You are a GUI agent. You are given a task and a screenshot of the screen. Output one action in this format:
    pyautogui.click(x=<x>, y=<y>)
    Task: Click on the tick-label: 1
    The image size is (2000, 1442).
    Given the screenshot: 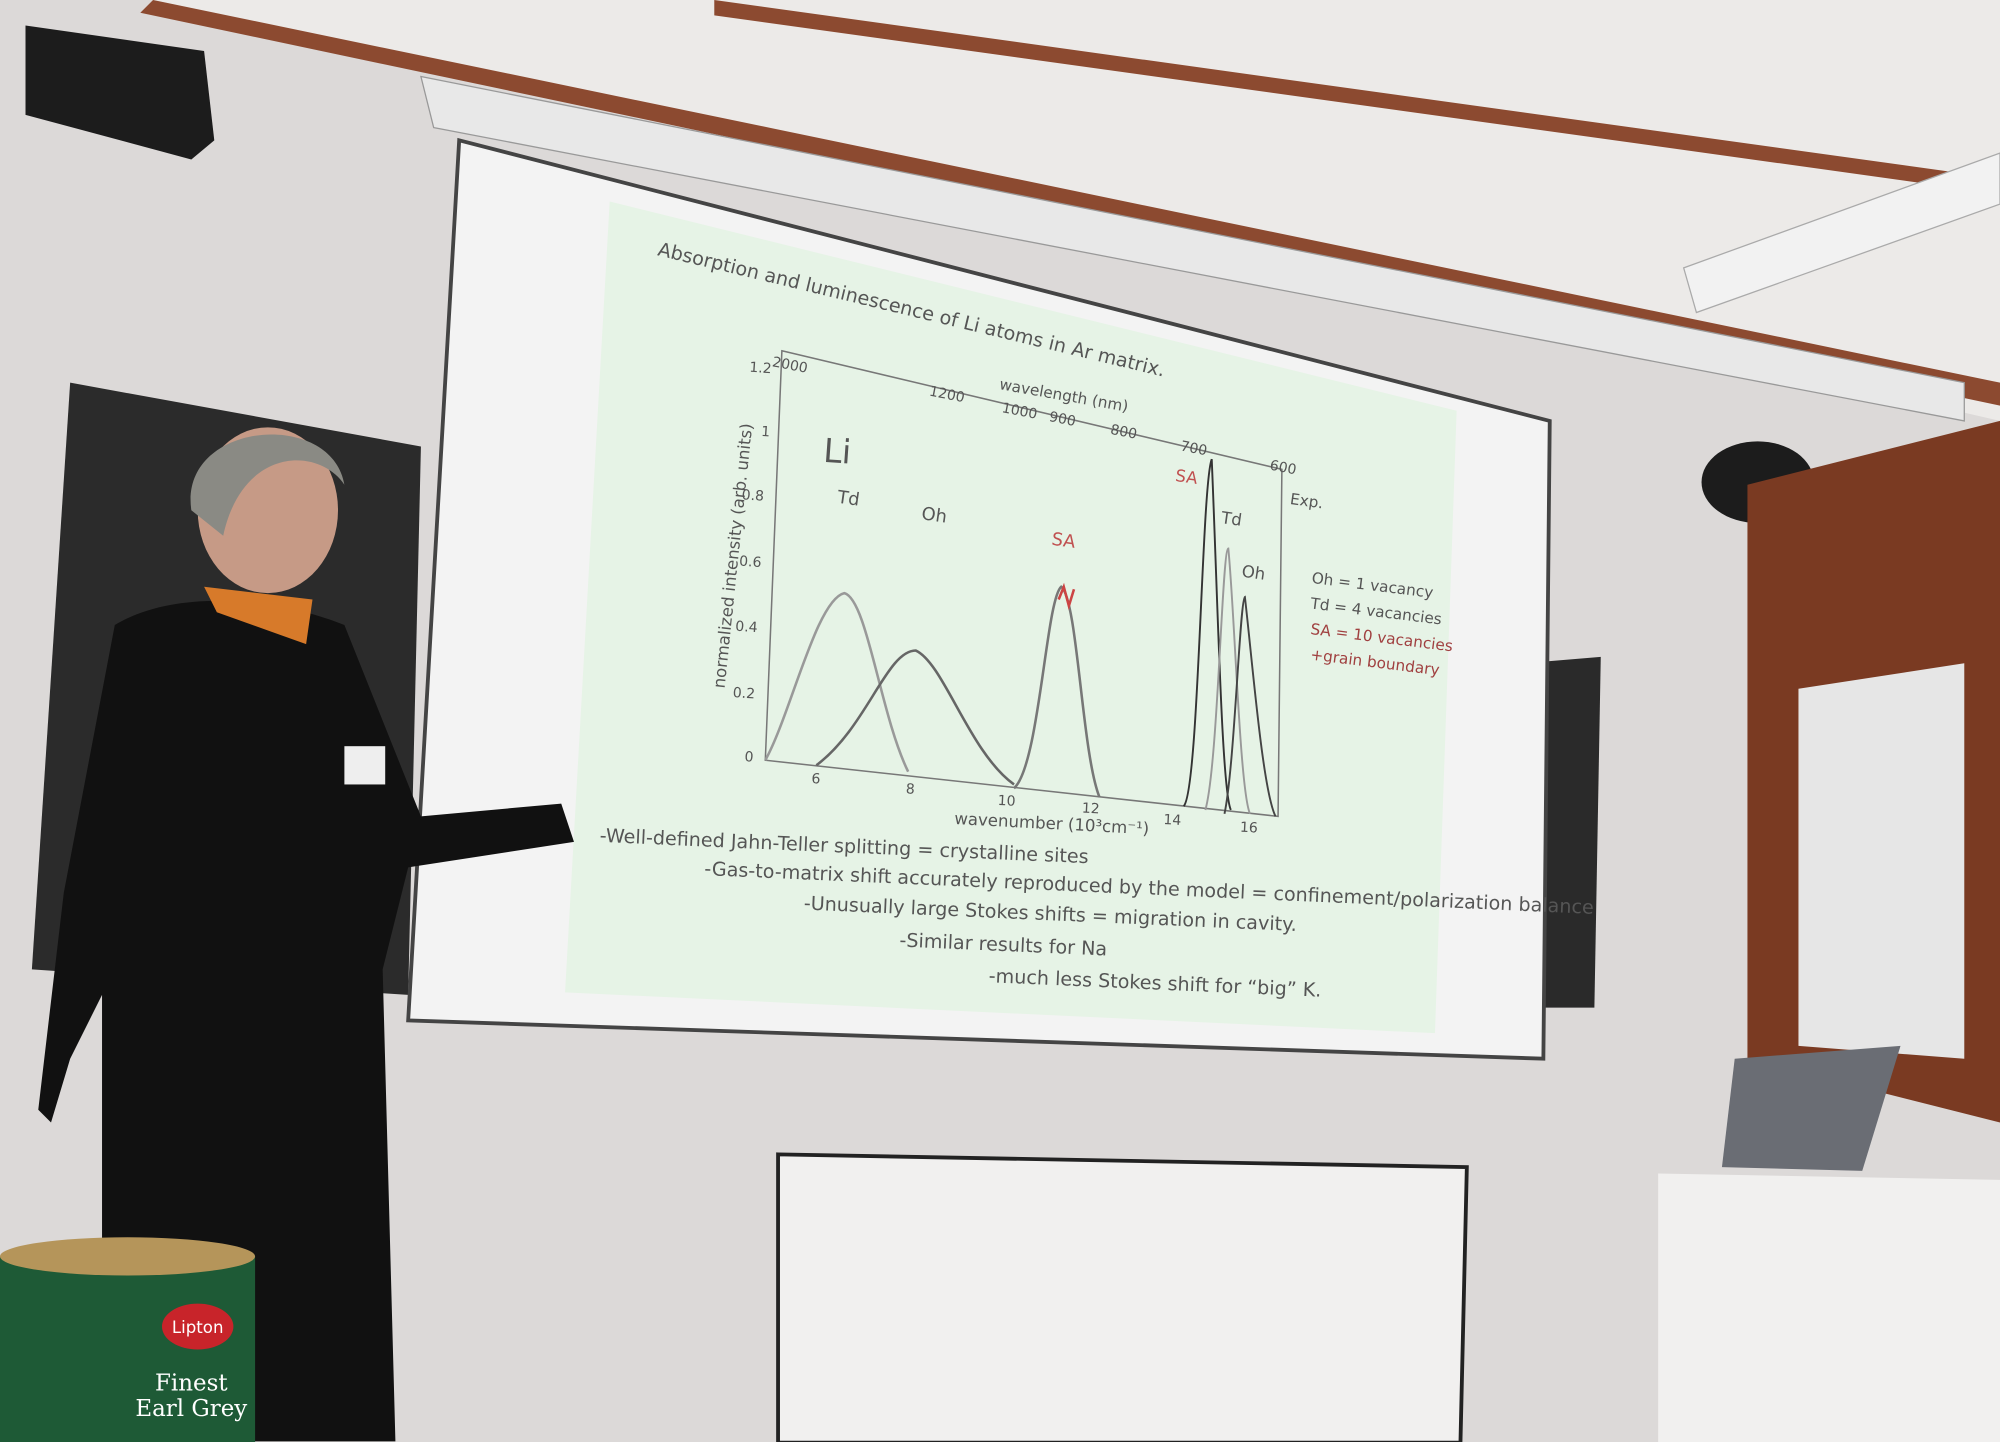 What is the action you would take?
    pyautogui.click(x=766, y=432)
    